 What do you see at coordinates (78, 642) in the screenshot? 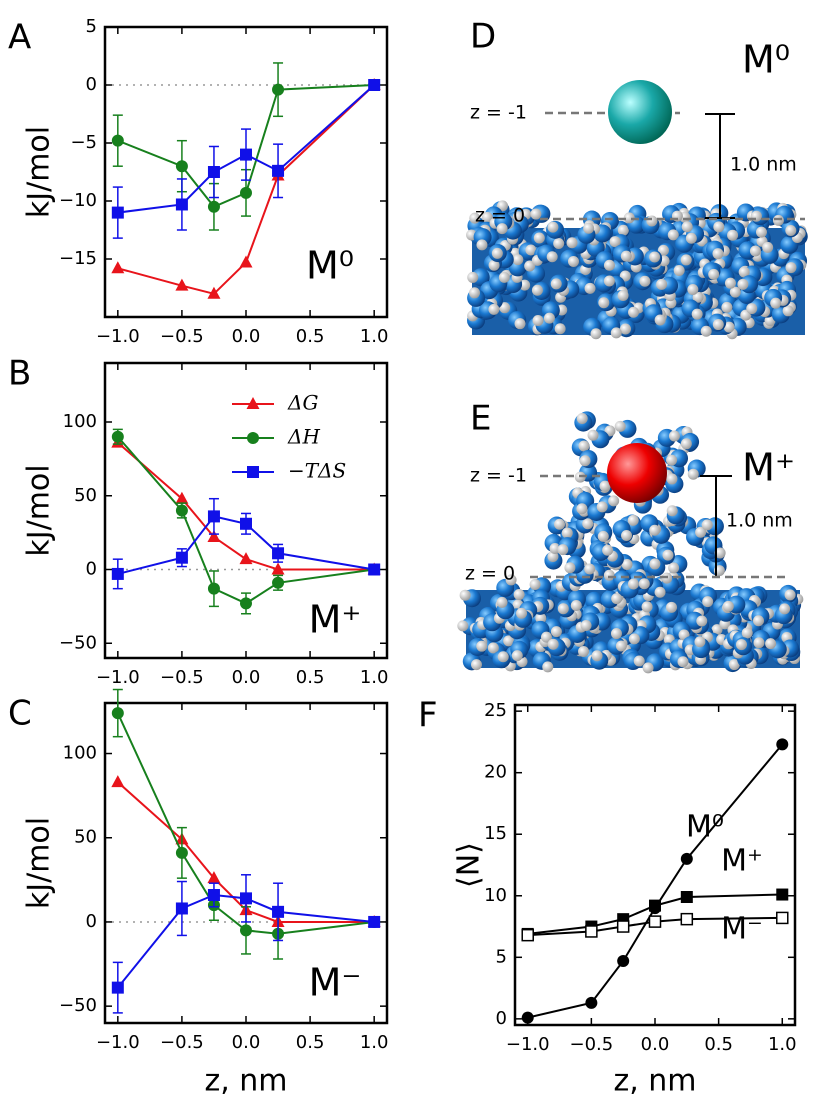
I see `y-tick-label: −50` at bounding box center [78, 642].